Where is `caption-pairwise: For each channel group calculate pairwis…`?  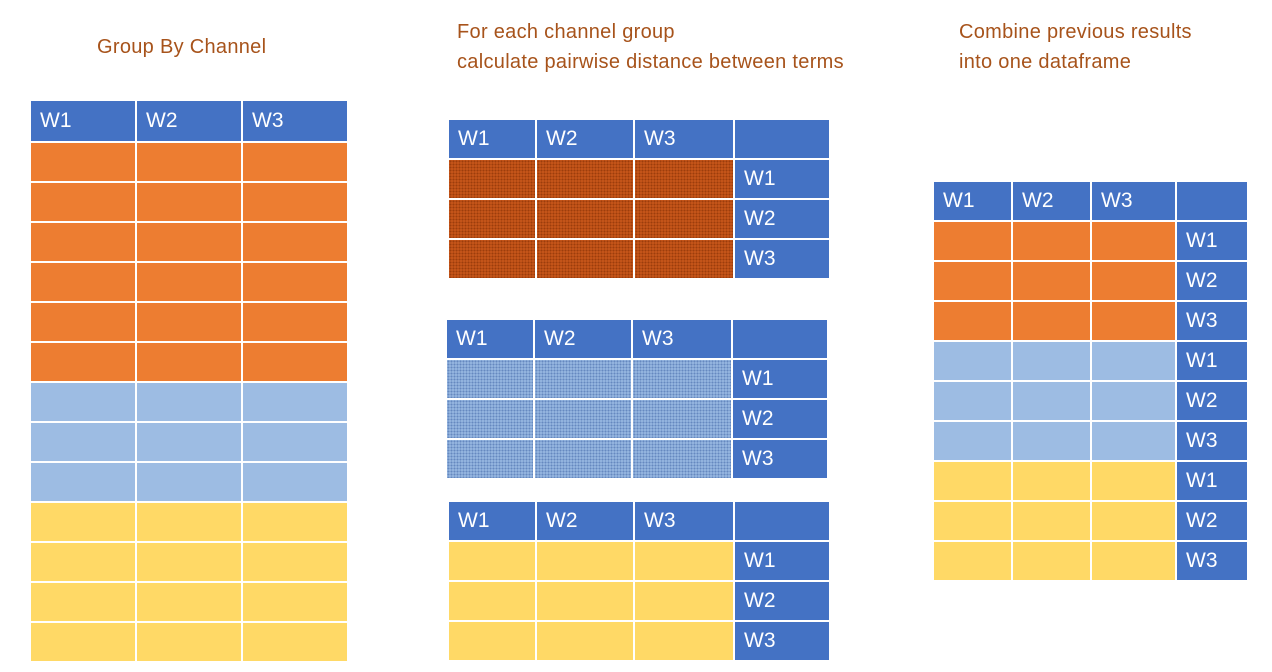 caption-pairwise: For each channel group calculate pairwis… is located at coordinates (650, 47).